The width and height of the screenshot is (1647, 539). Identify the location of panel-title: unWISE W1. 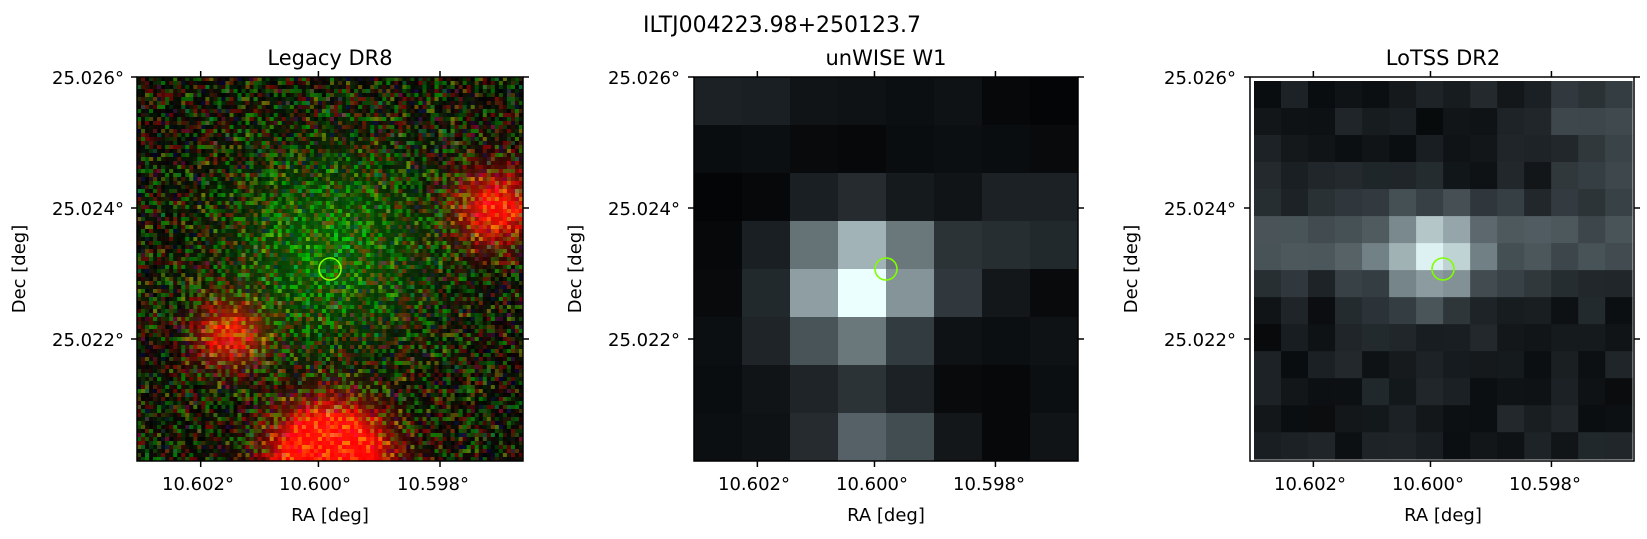
(886, 58).